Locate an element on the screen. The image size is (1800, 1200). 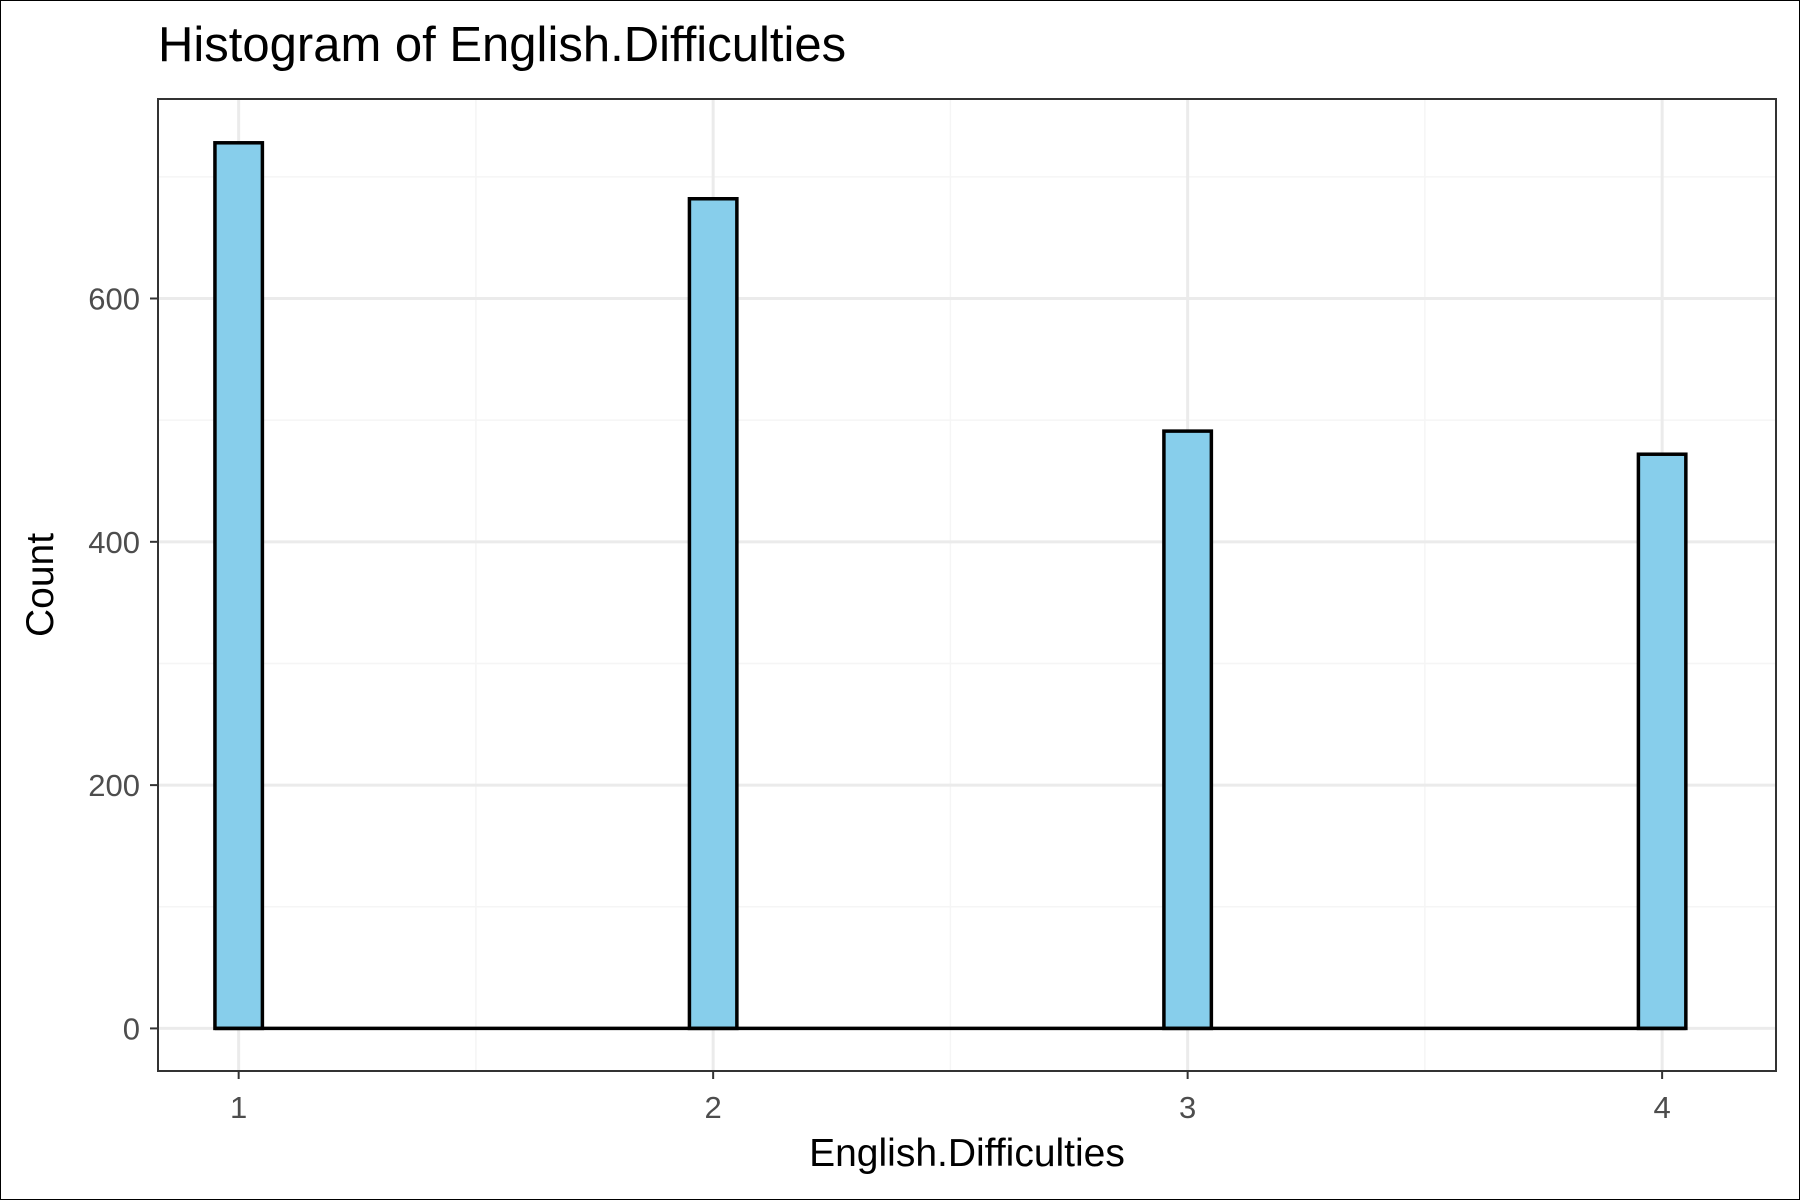
x-axis-title: English.Difficulties is located at coordinates (967, 1153).